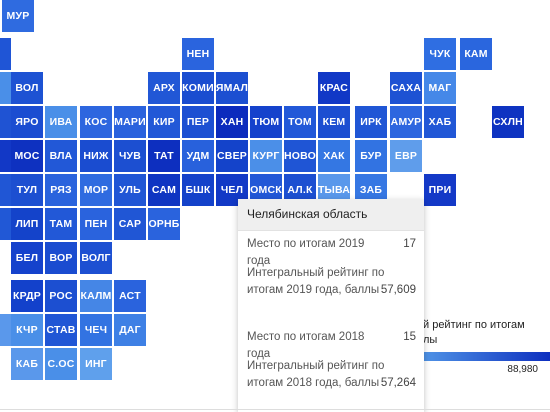 This screenshot has width=550, height=412. Describe the element at coordinates (398, 383) in the screenshot. I see `tooltip-row-value: 57,264` at that location.